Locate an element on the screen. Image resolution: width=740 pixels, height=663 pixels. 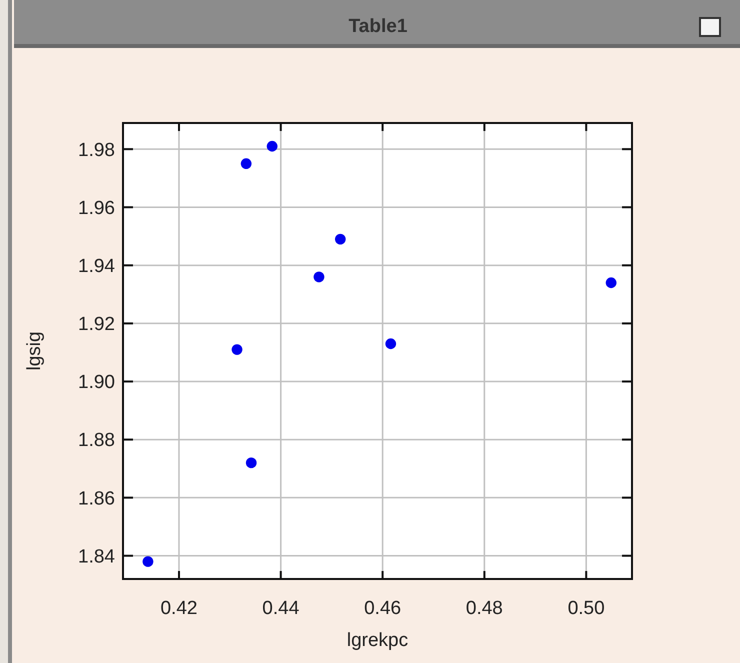
x-axis-title: lgrekpc is located at coordinates (377, 640).